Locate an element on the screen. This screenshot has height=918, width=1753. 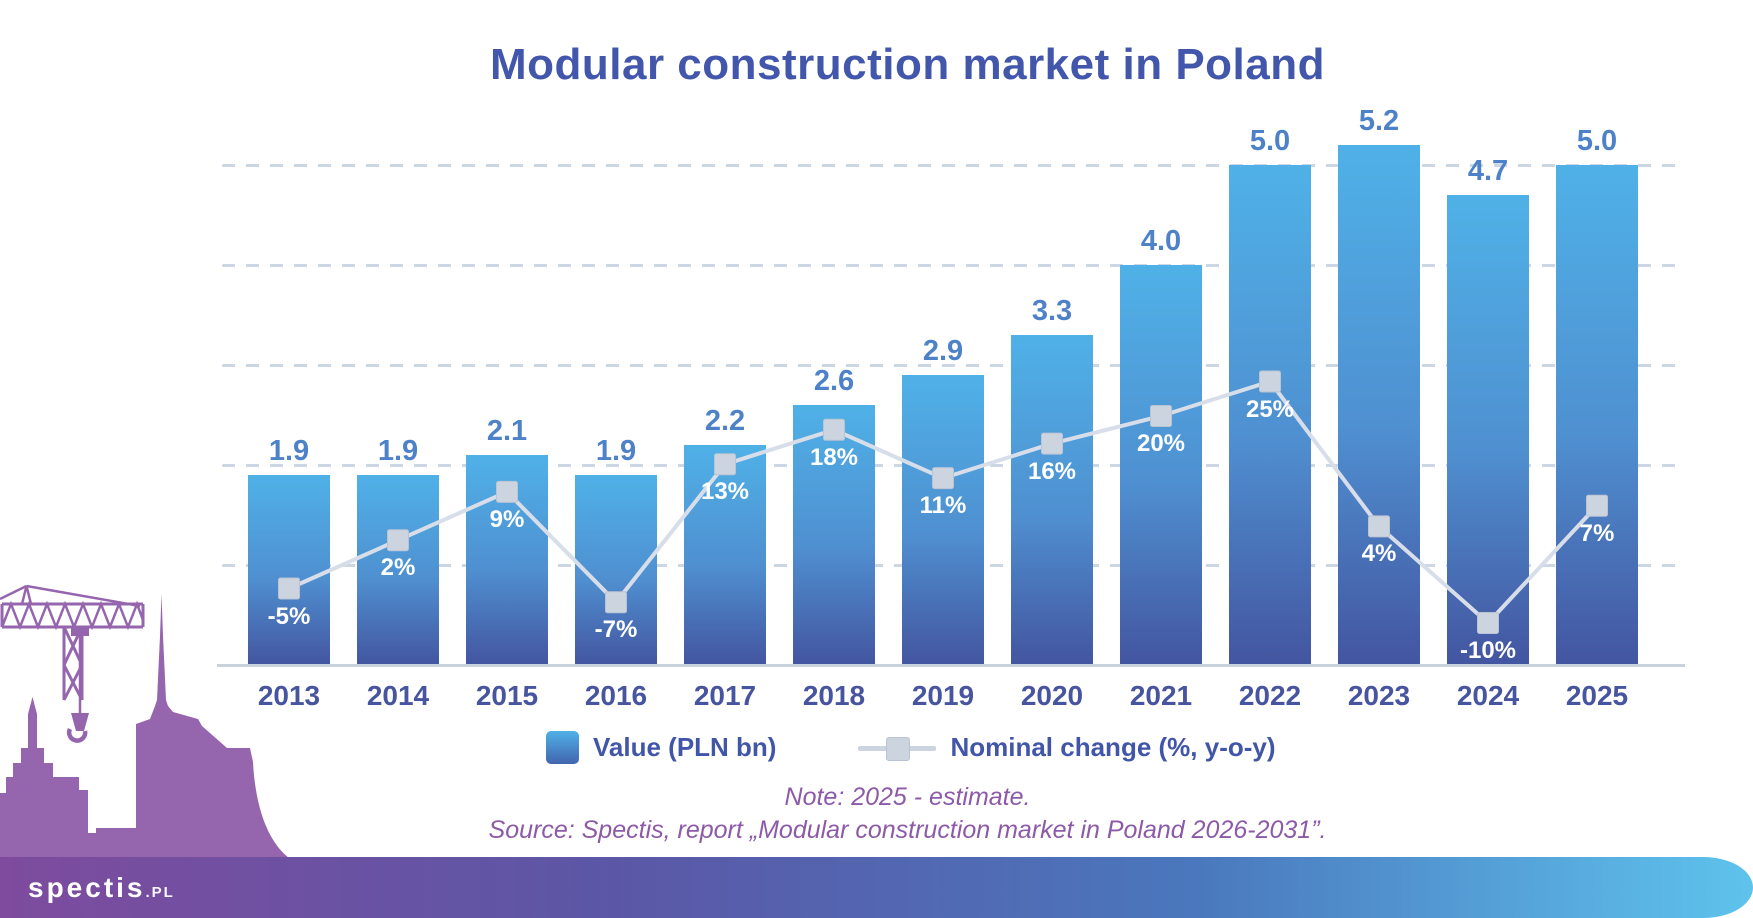
pct-label: 20% is located at coordinates (1161, 443).